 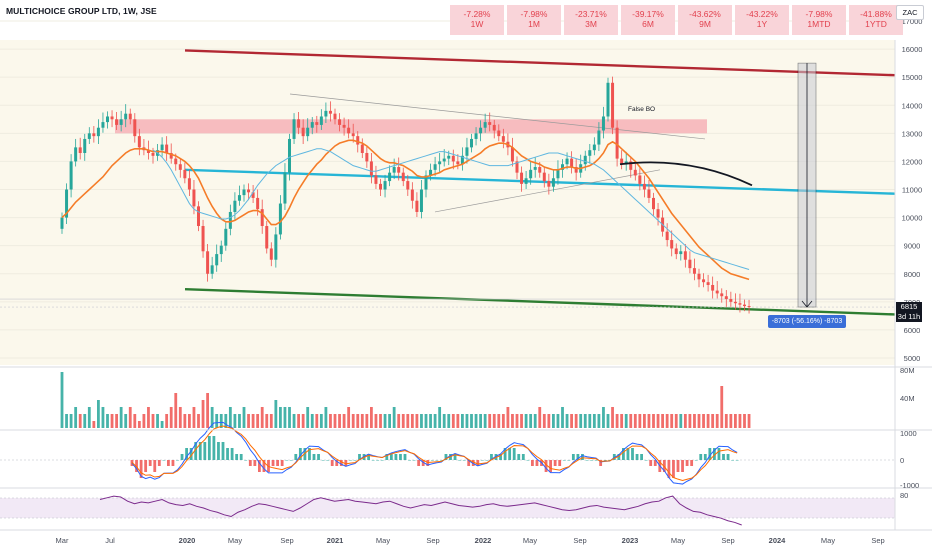 What do you see at coordinates (876, 24) in the screenshot?
I see `perf-period: 1YTD` at bounding box center [876, 24].